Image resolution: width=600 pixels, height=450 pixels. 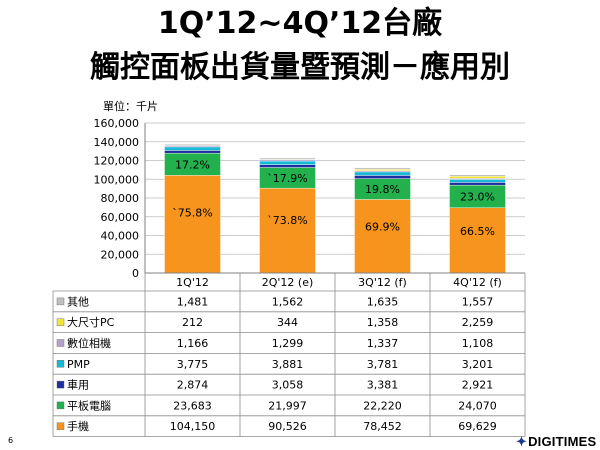 What do you see at coordinates (287, 405) in the screenshot?
I see `table-cell: 21,997` at bounding box center [287, 405].